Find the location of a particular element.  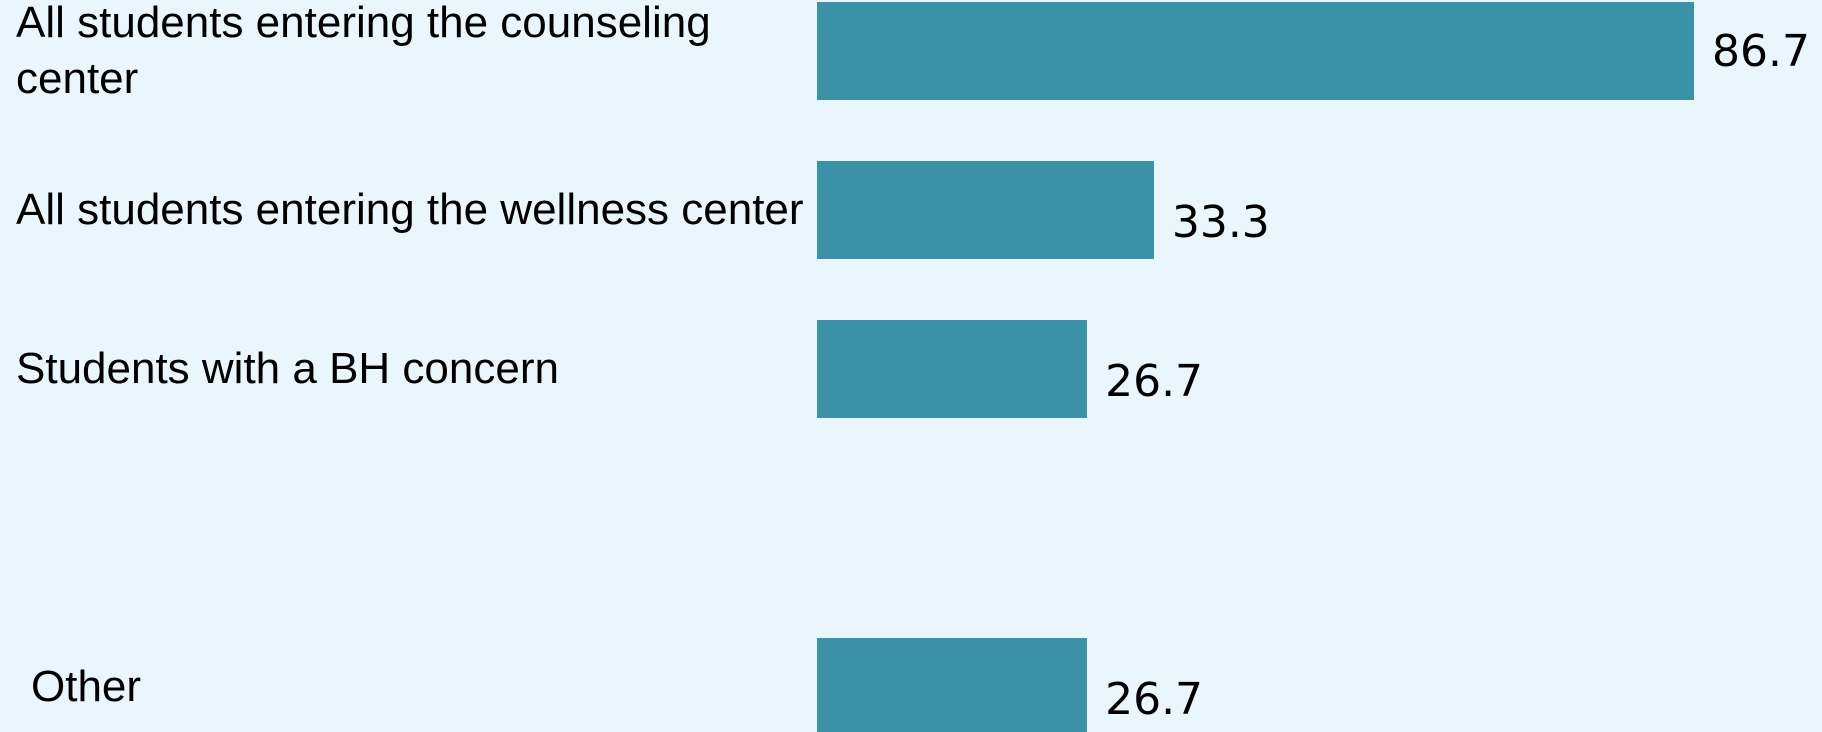

category-label: Students with a BH concern is located at coordinates (287, 368).